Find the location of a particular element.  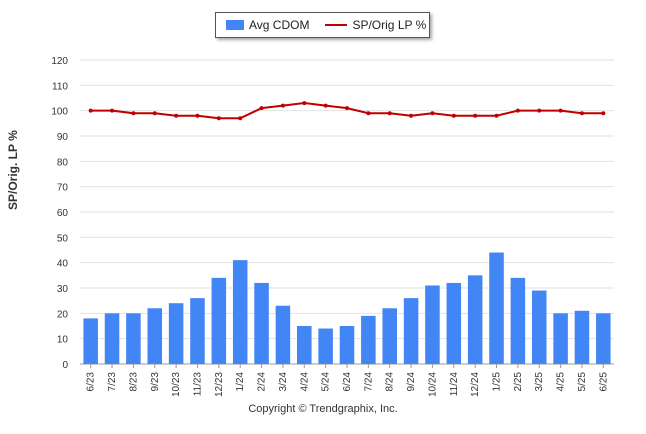

x-tick-label: 7/24 is located at coordinates (368, 382).